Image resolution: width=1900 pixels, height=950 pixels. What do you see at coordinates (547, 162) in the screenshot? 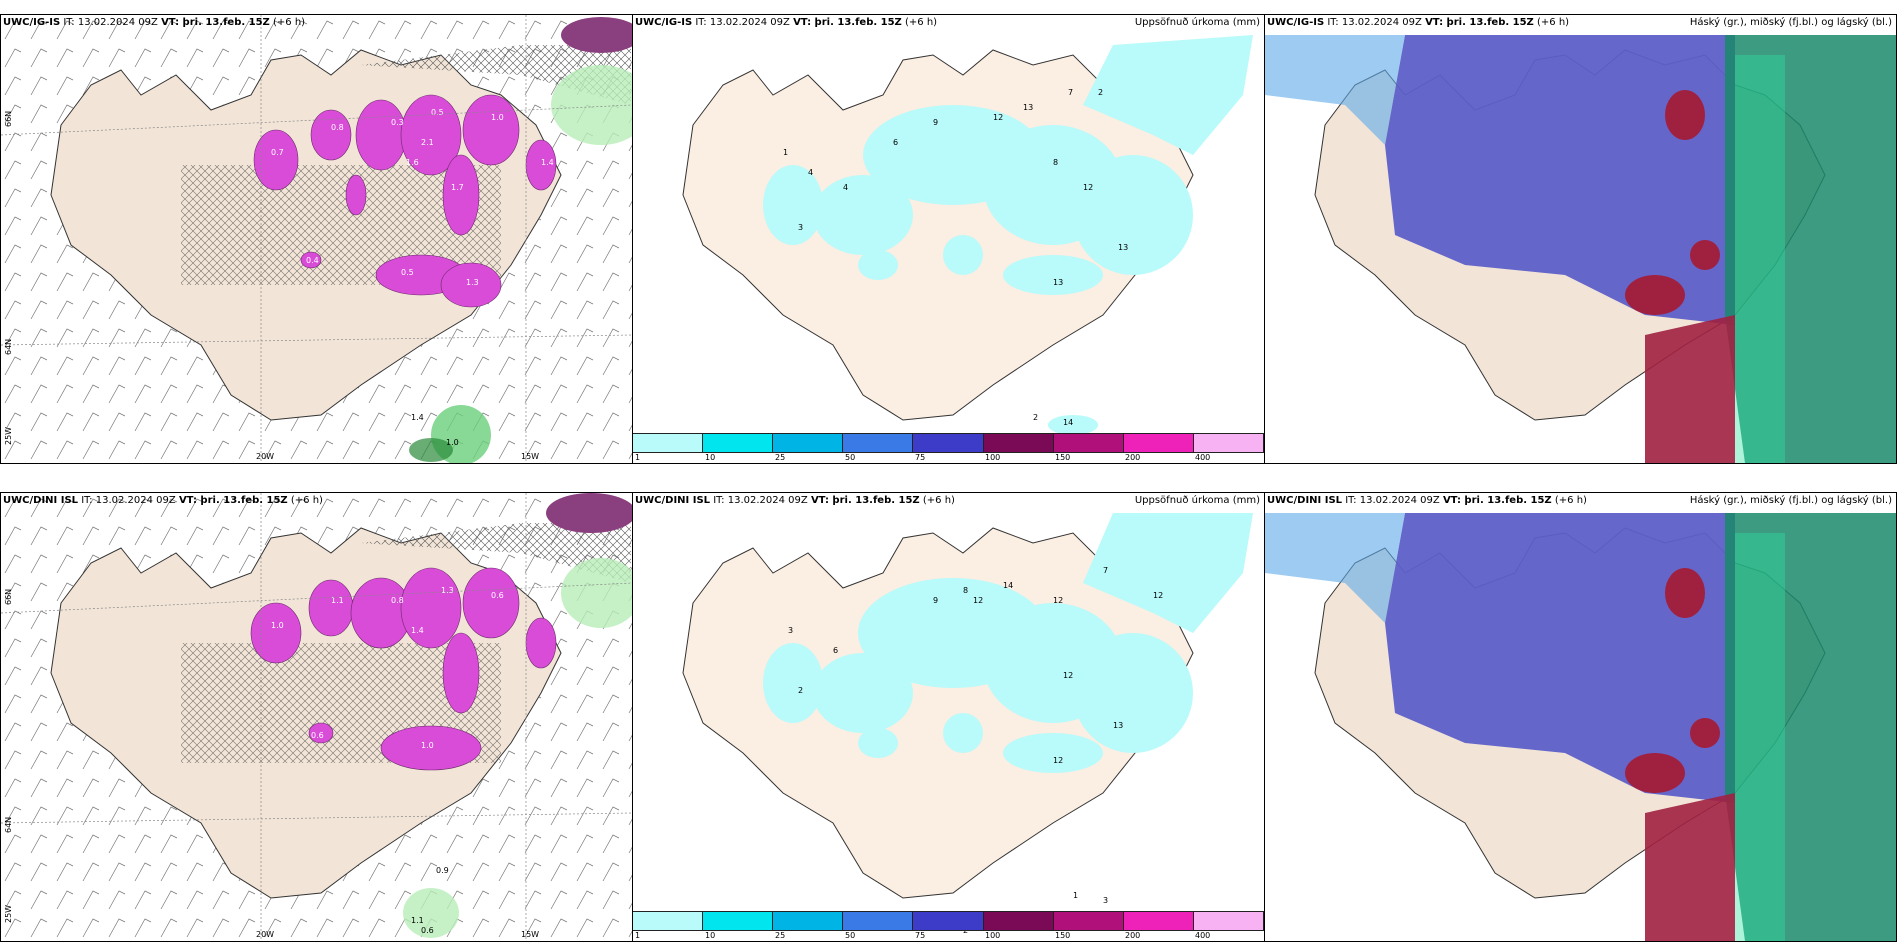
I see `snow-label: 1.4` at bounding box center [547, 162].